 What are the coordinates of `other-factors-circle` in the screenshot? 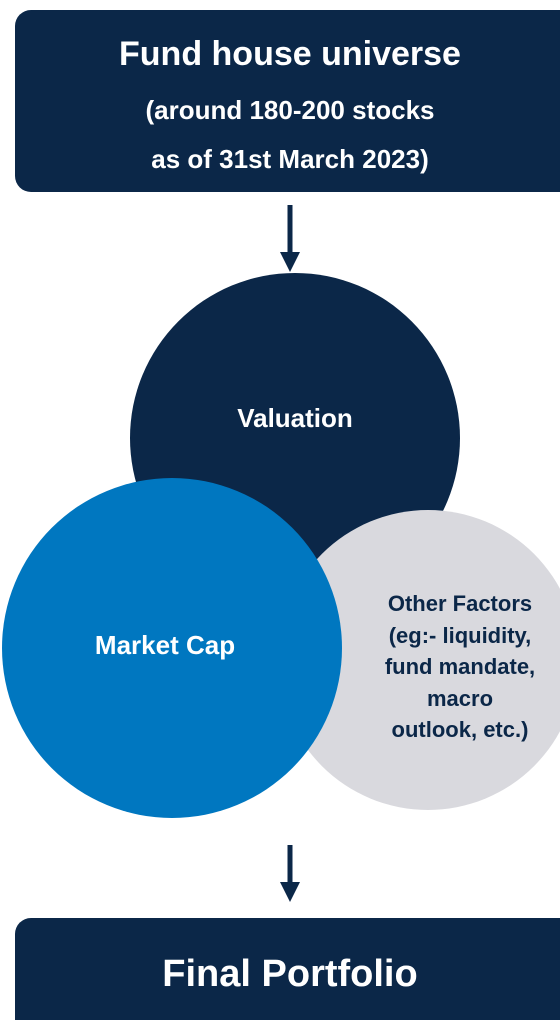 It's located at (419, 660).